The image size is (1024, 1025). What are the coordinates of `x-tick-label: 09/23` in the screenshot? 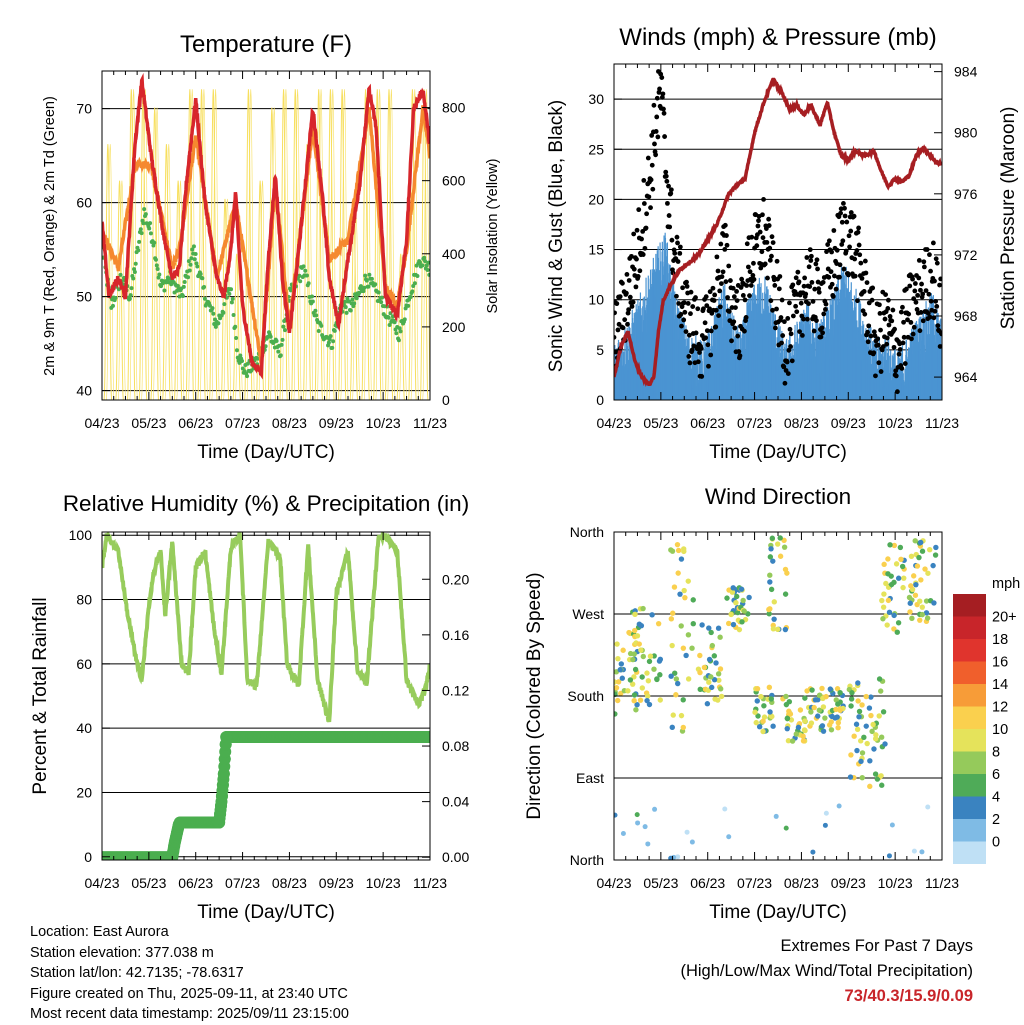 It's located at (336, 883).